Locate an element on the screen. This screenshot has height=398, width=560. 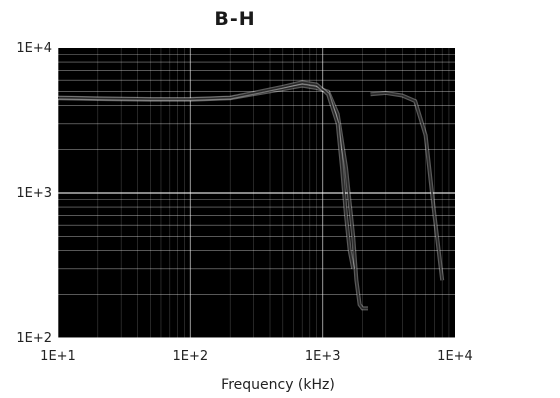
y-tick-label: 1E+3 is located at coordinates (34, 193).